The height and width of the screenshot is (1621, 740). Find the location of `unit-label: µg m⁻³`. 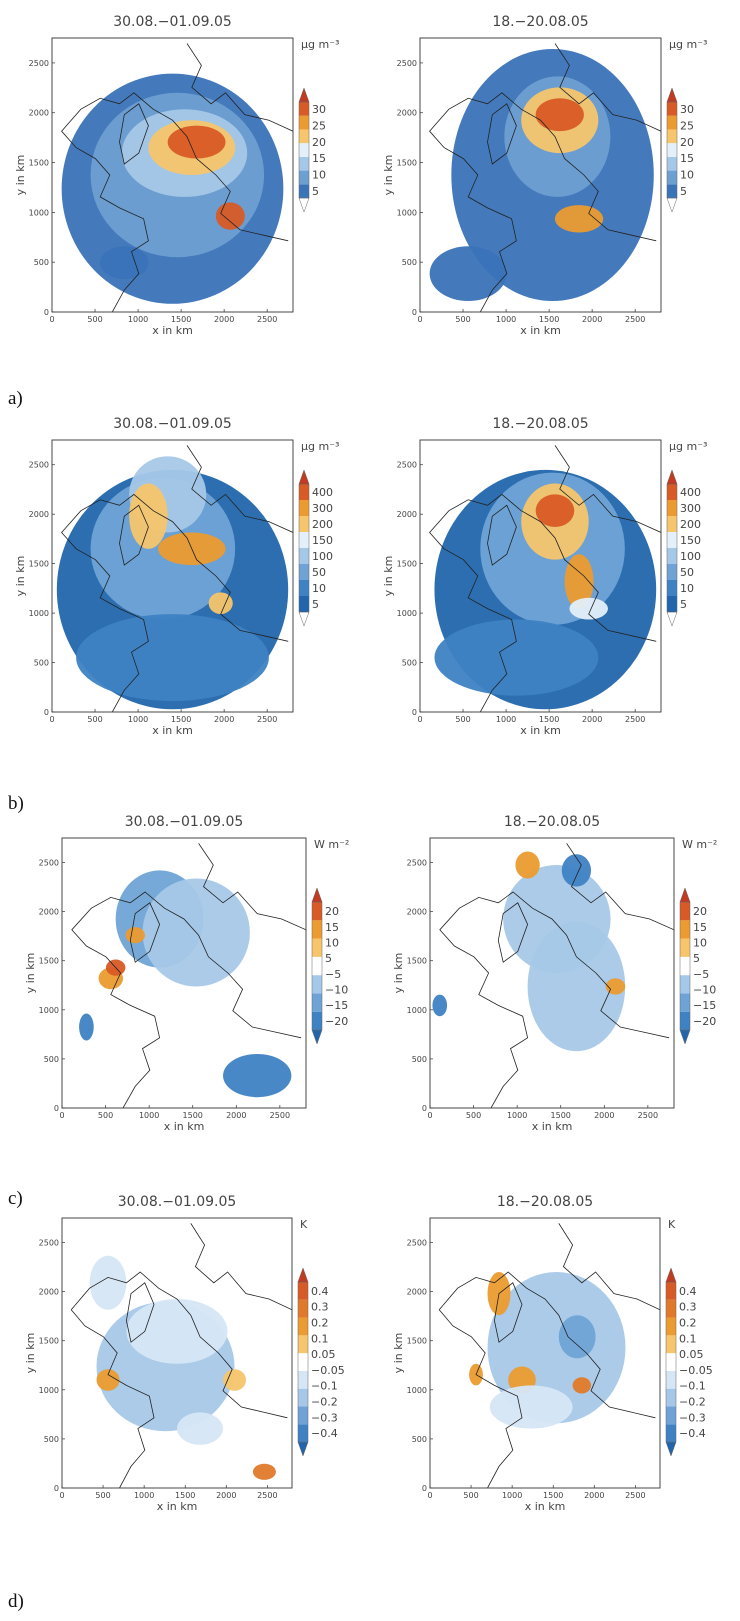

unit-label: µg m⁻³ is located at coordinates (688, 44).